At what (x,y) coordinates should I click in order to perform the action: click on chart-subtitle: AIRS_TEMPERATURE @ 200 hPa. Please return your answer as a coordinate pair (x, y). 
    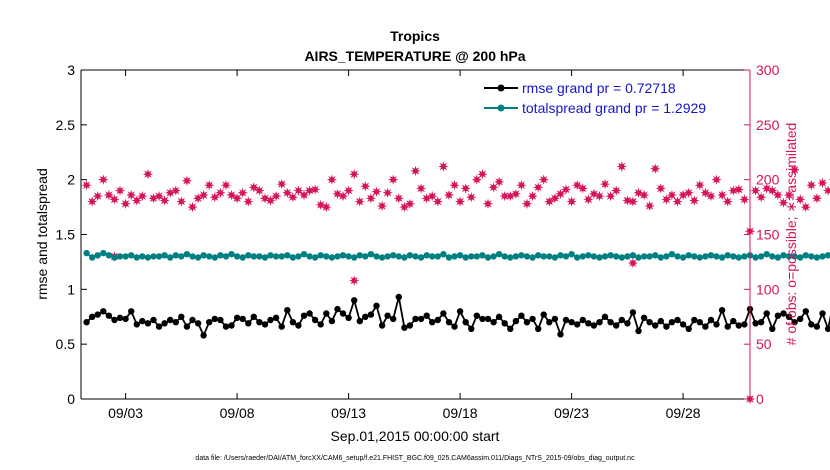
    Looking at the image, I should click on (414, 56).